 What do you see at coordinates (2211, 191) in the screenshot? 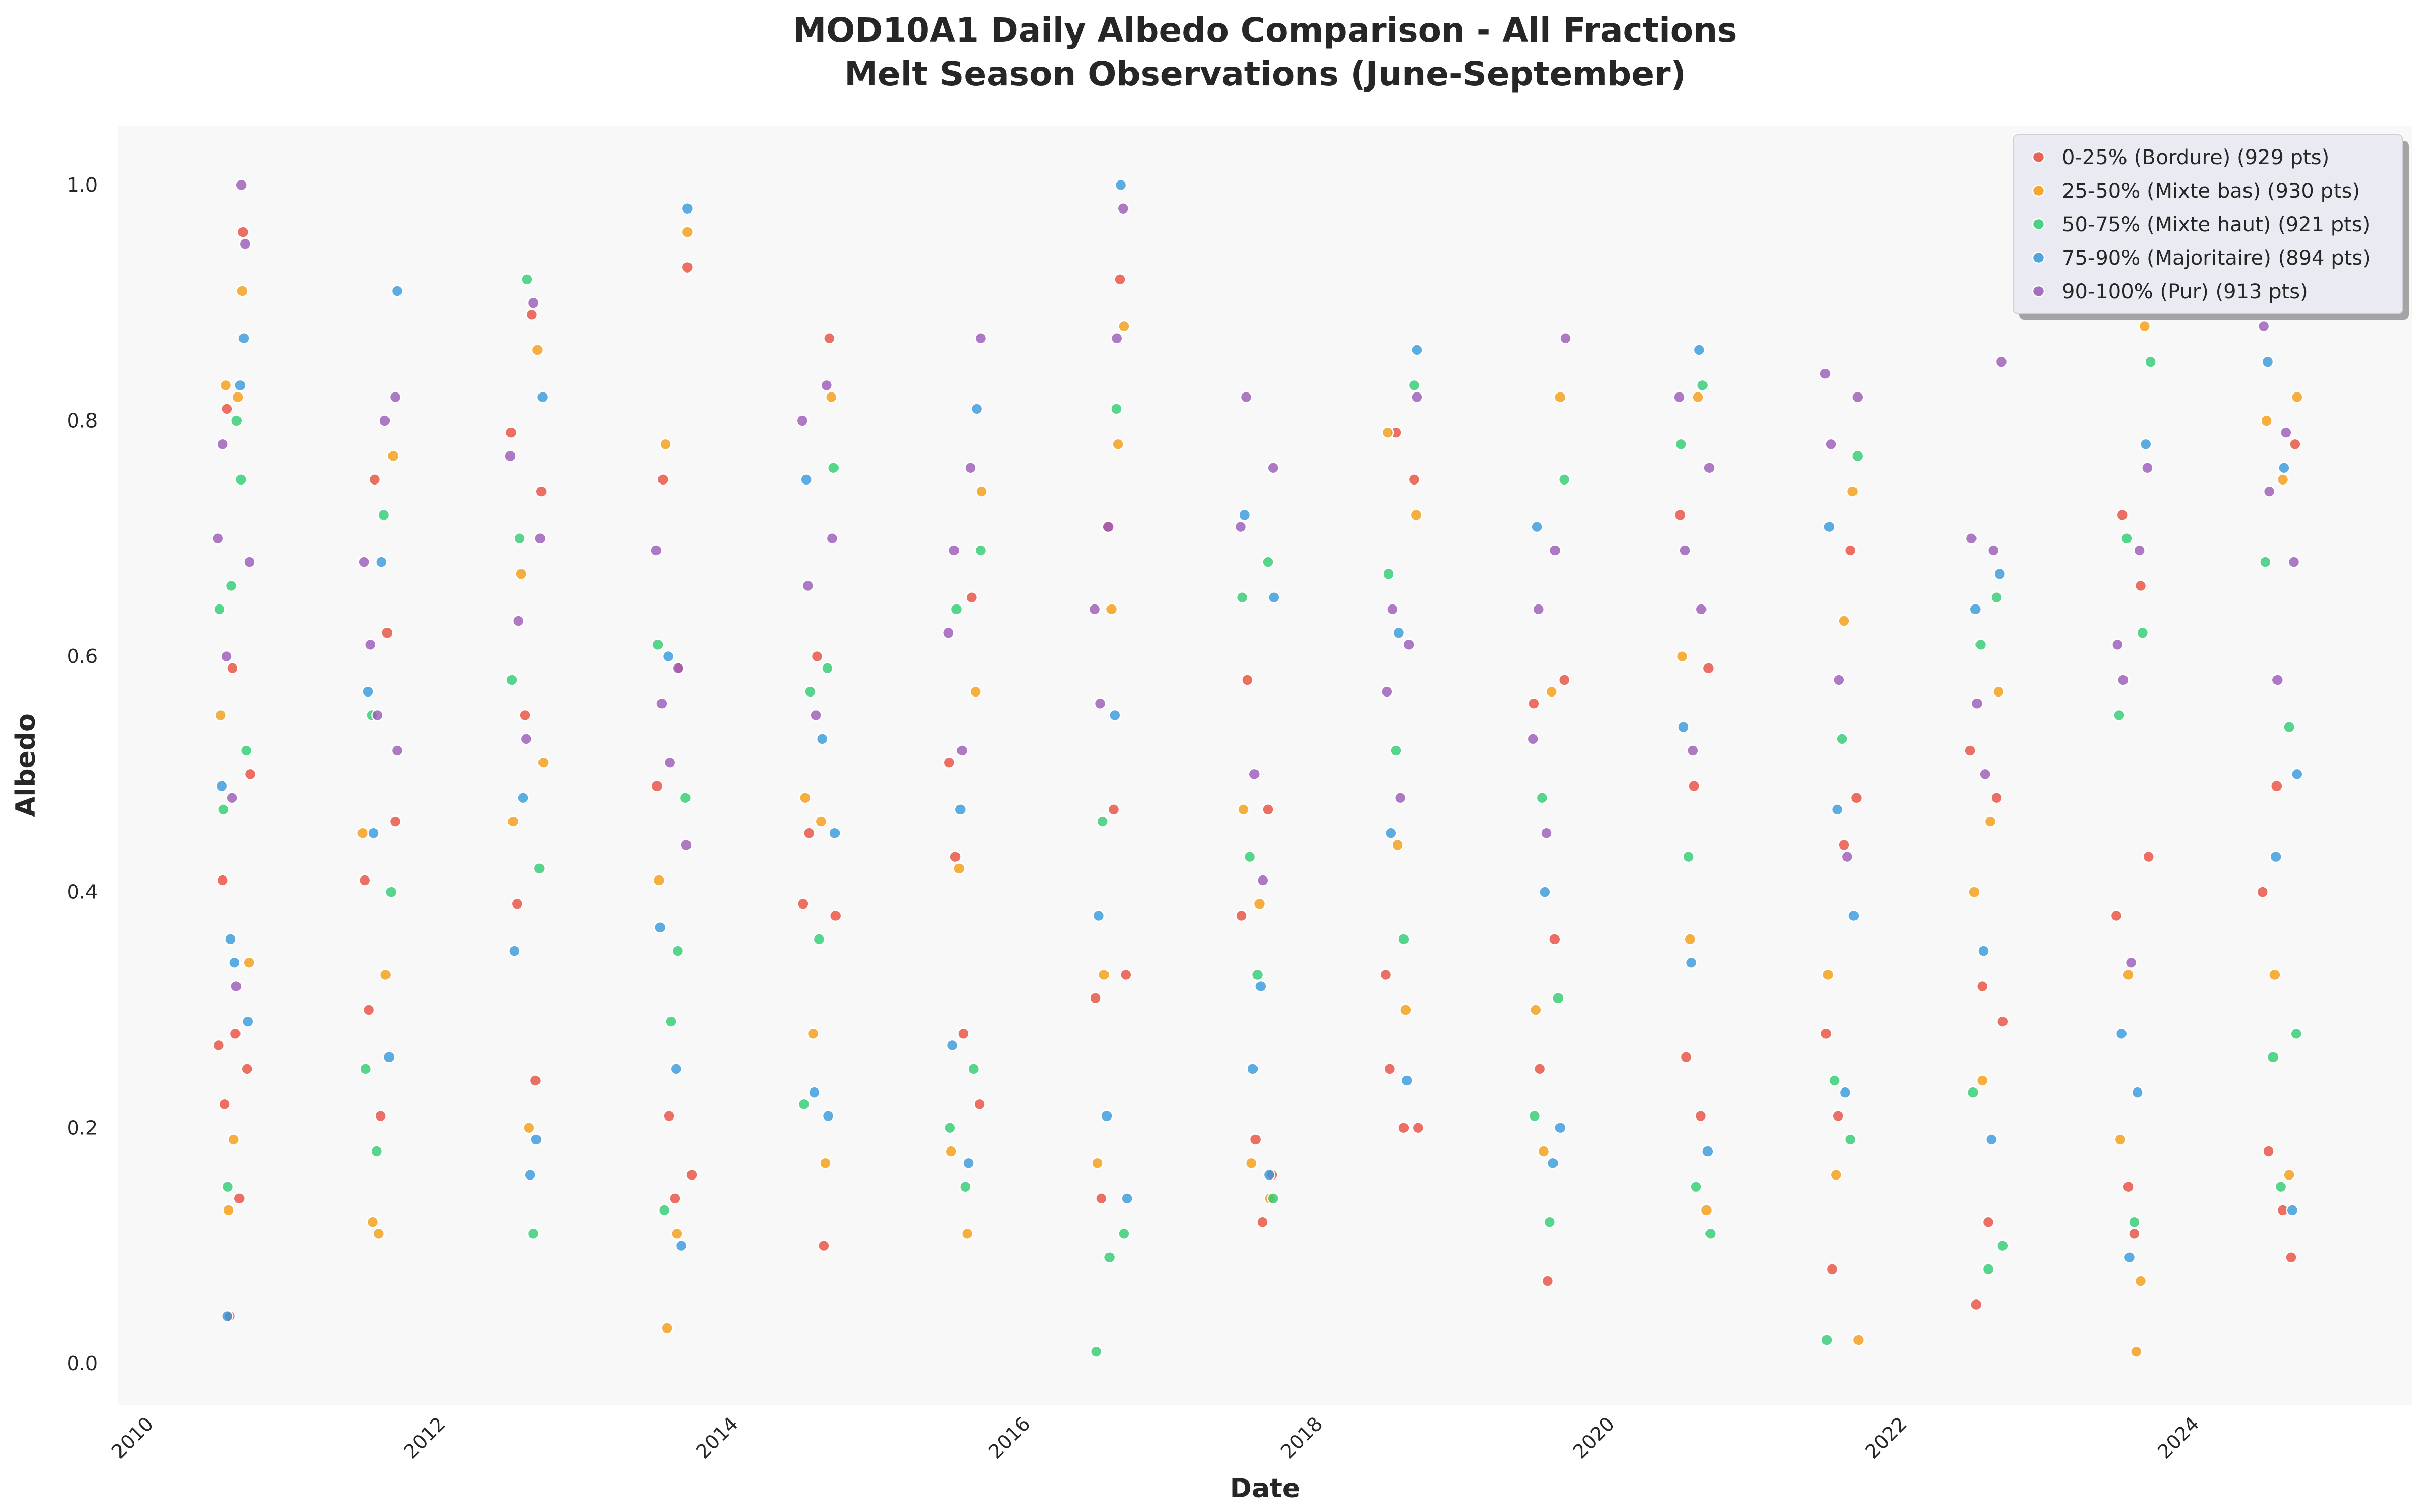
I see `legend-entry: 25-50% (Mixte bas) (930 pts)` at bounding box center [2211, 191].